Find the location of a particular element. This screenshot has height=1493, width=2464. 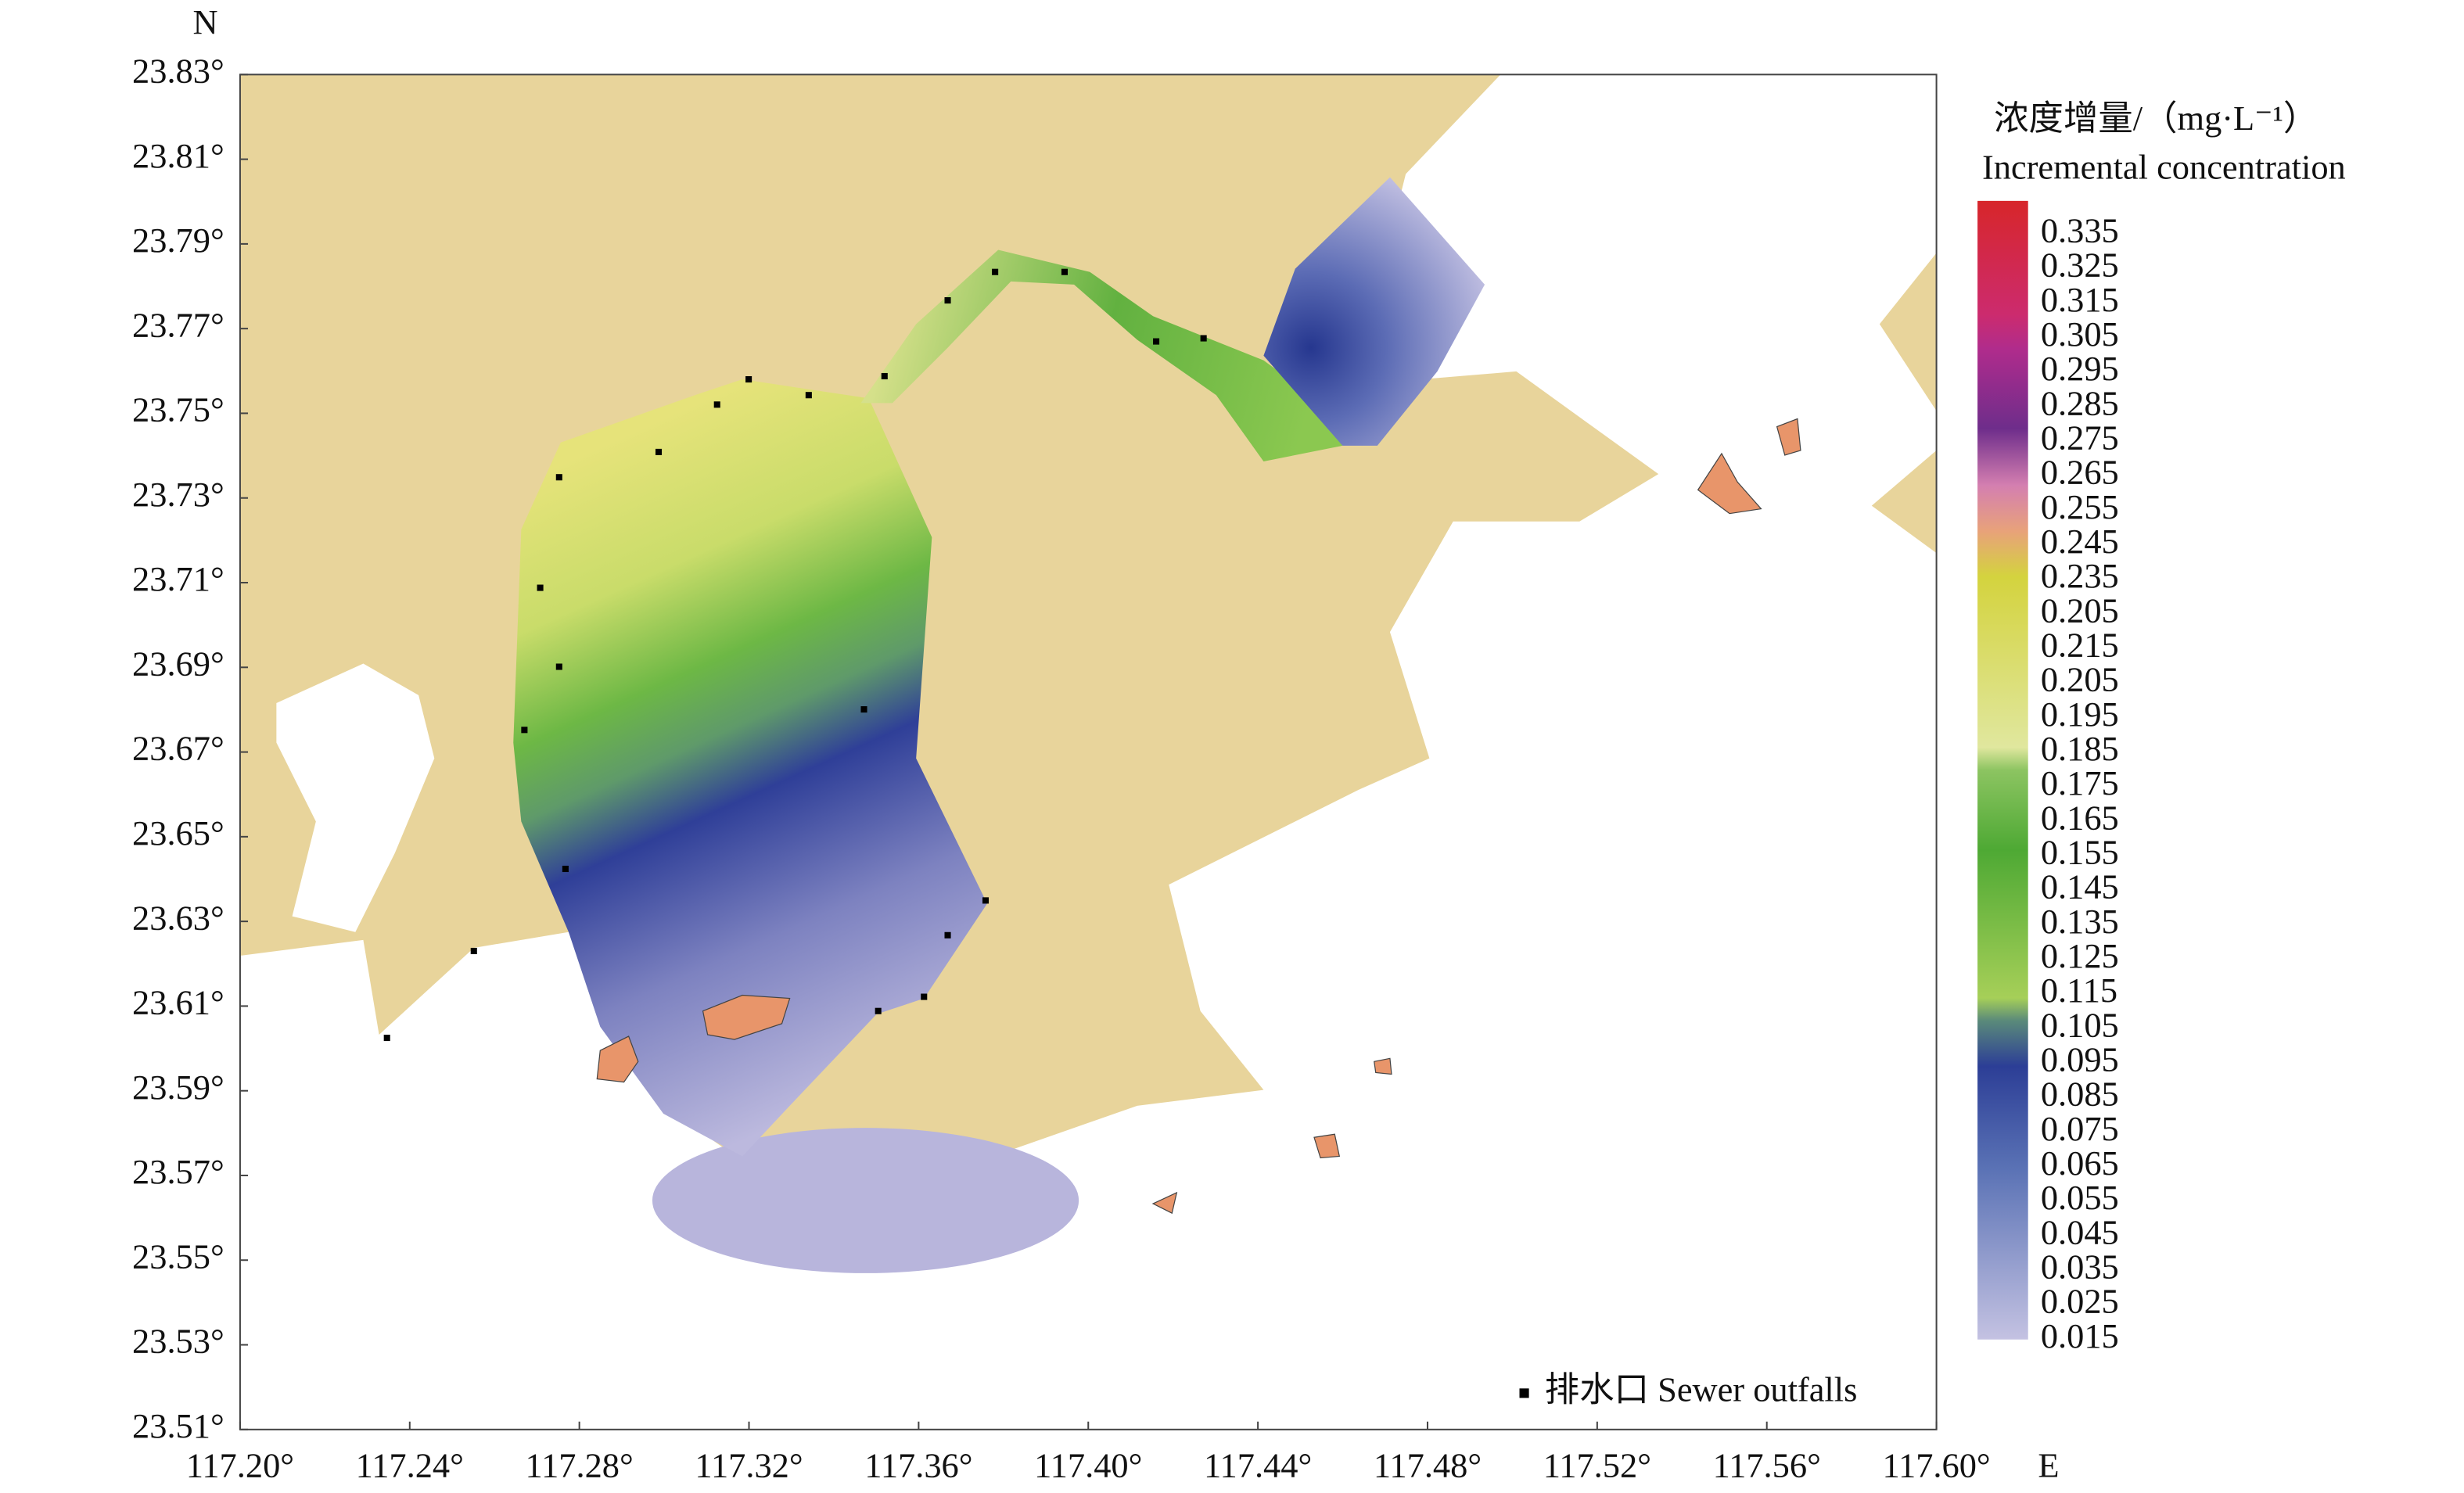

lat-tick-label: 23.57° is located at coordinates (178, 1172).